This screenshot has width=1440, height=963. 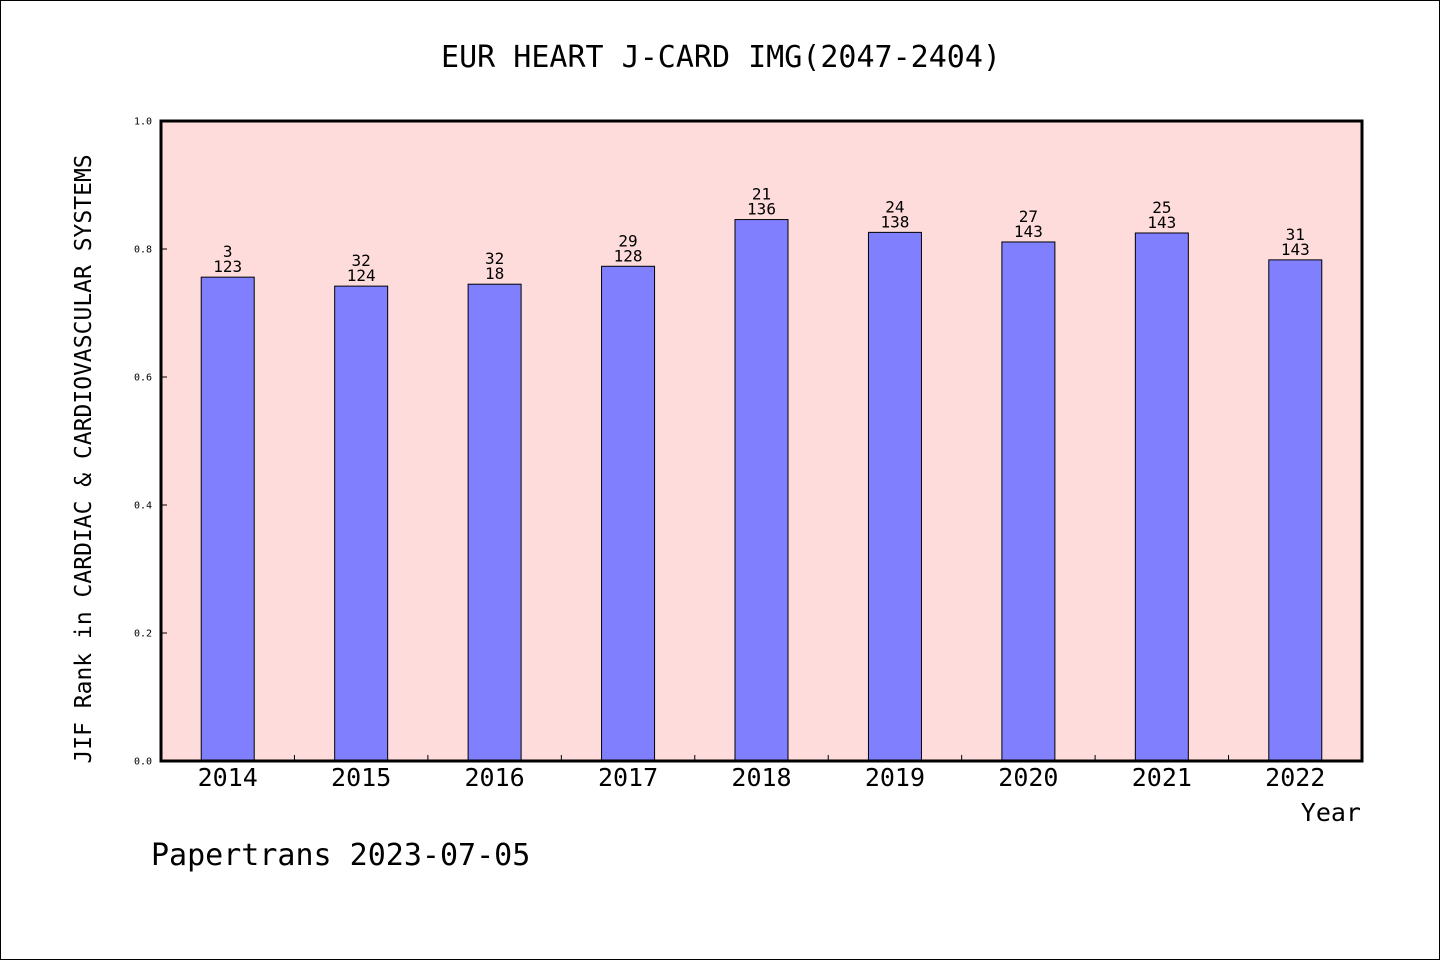 What do you see at coordinates (894, 206) in the screenshot?
I see `bar-rank-label: 24` at bounding box center [894, 206].